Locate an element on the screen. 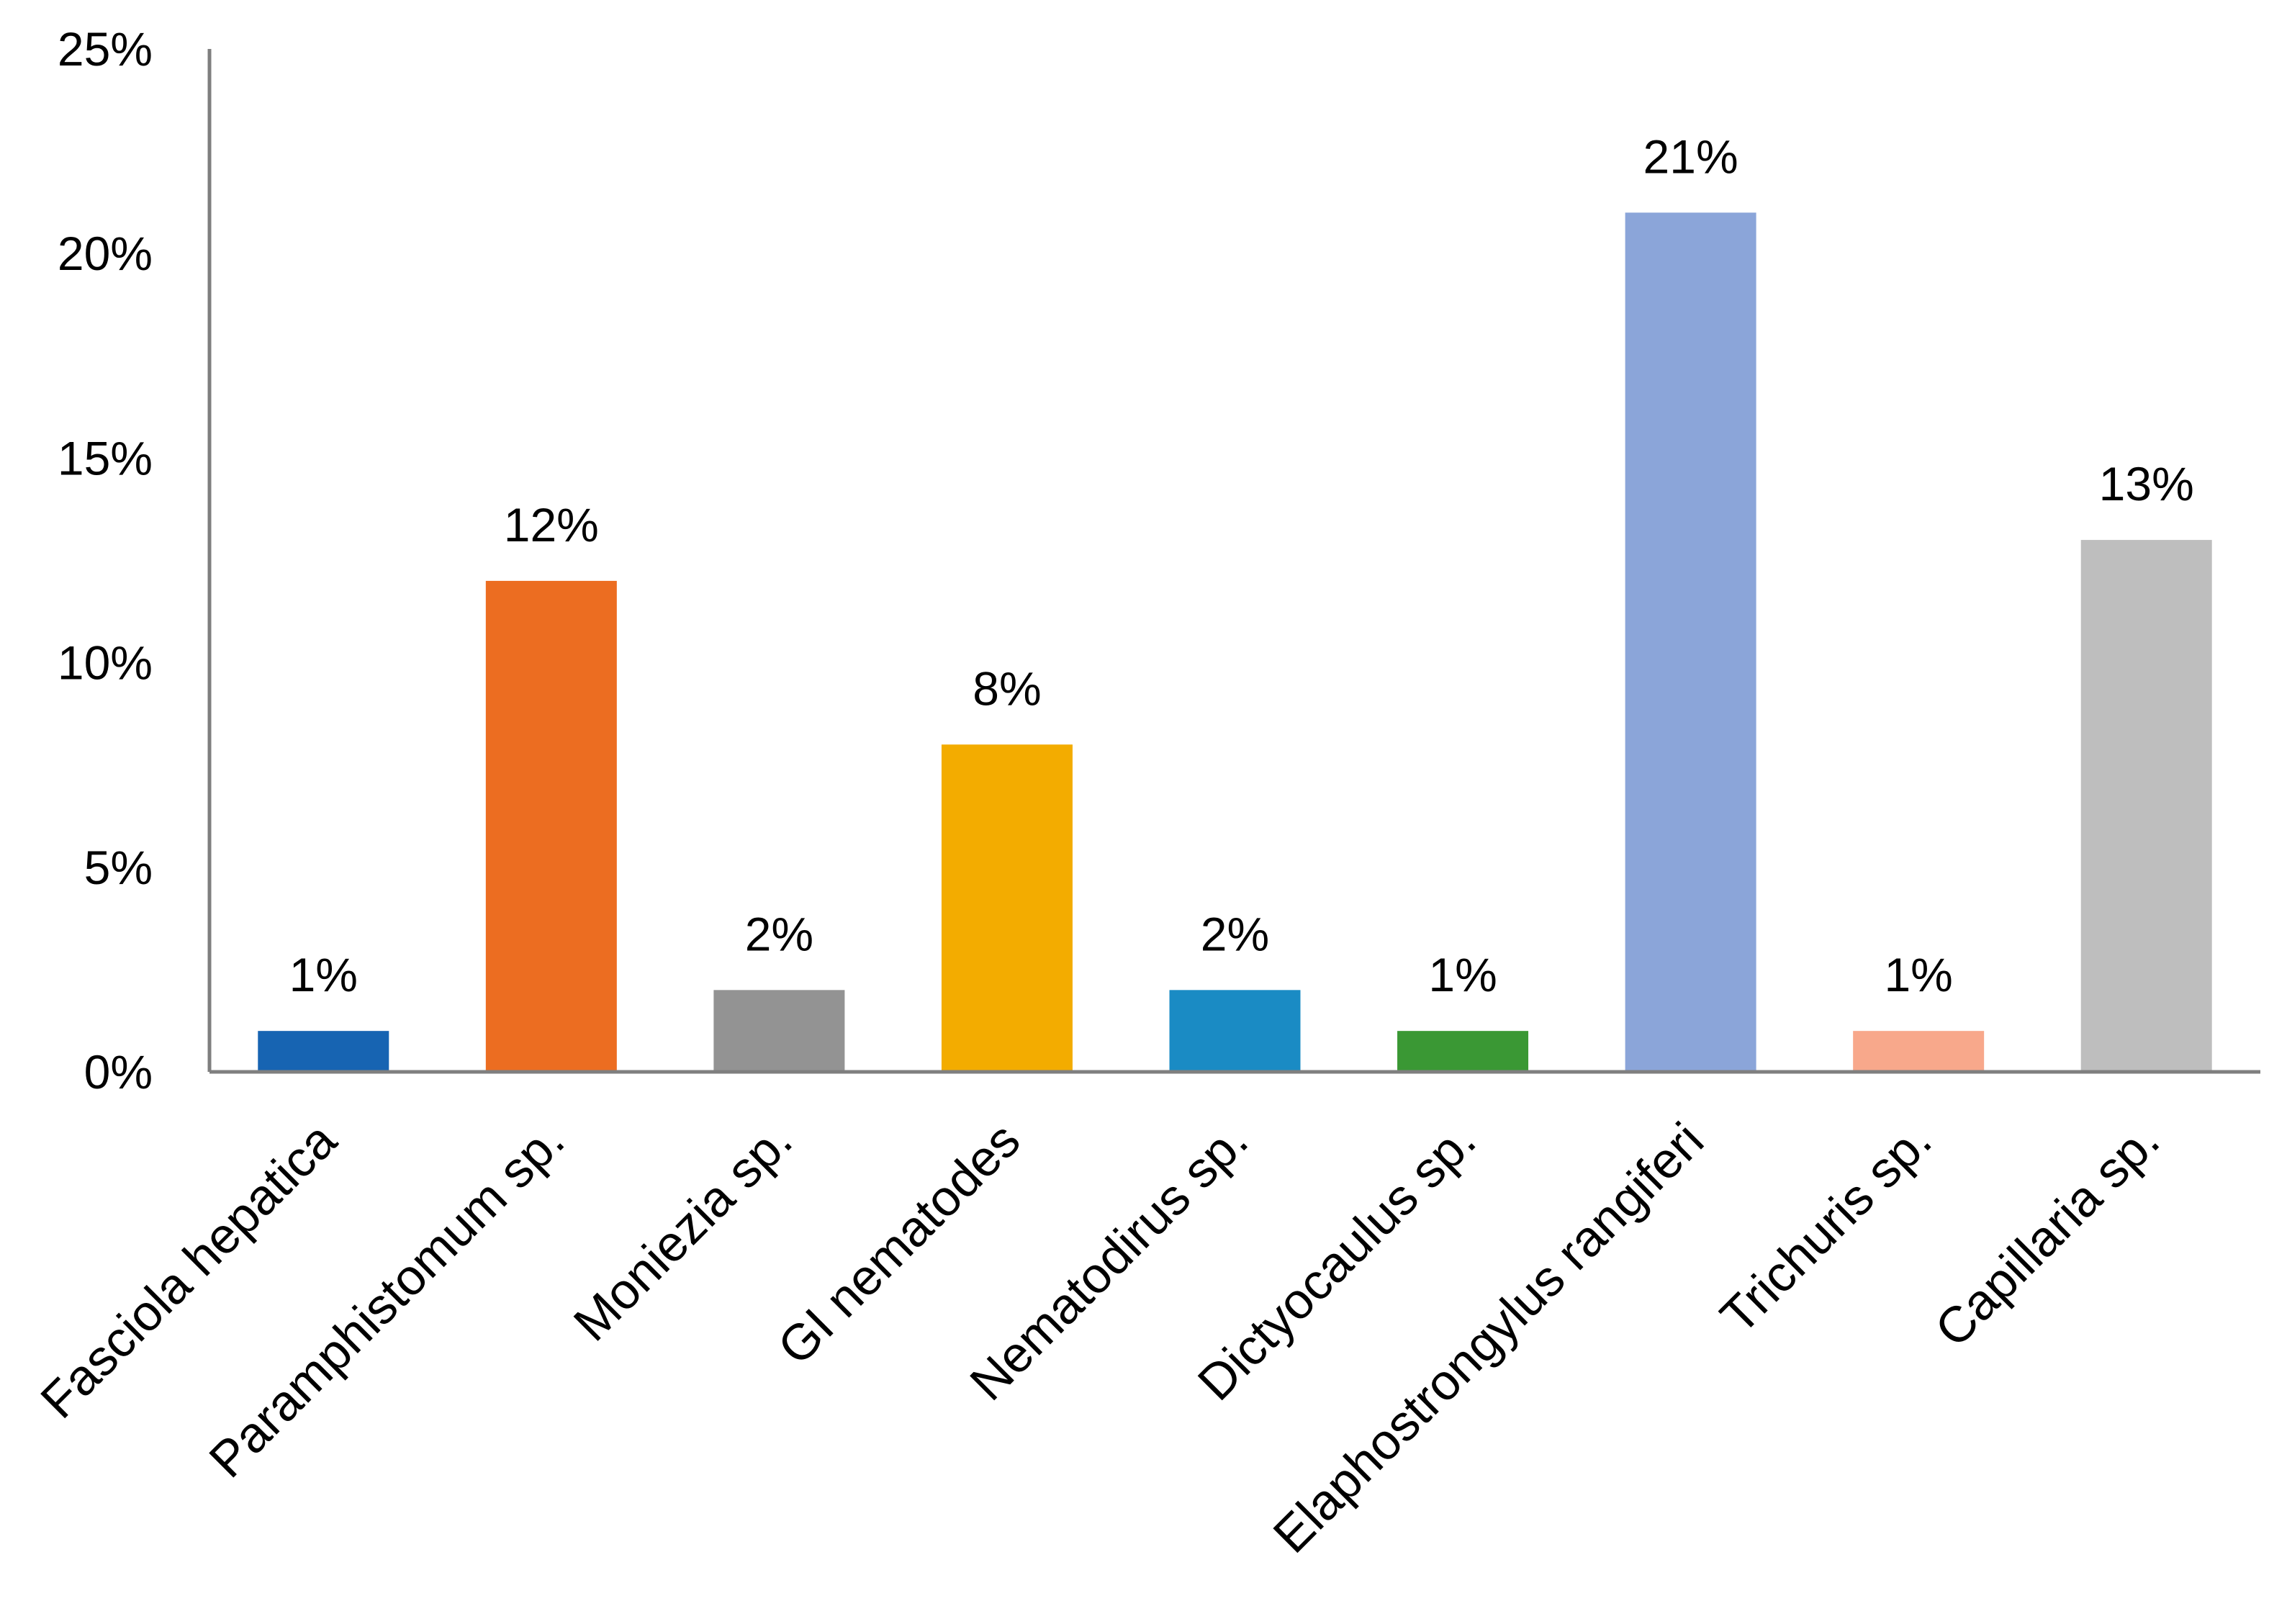 The image size is (2287, 1624). category-label: Trichuris sp. is located at coordinates (1826, 1227).